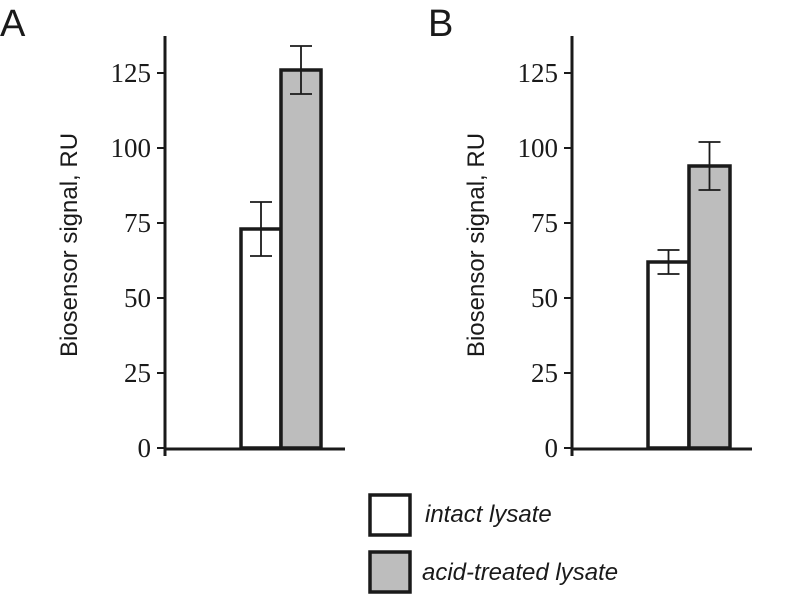  Describe the element at coordinates (520, 572) in the screenshot. I see `legend-label-acid-treated: acid-treated lysate` at that location.